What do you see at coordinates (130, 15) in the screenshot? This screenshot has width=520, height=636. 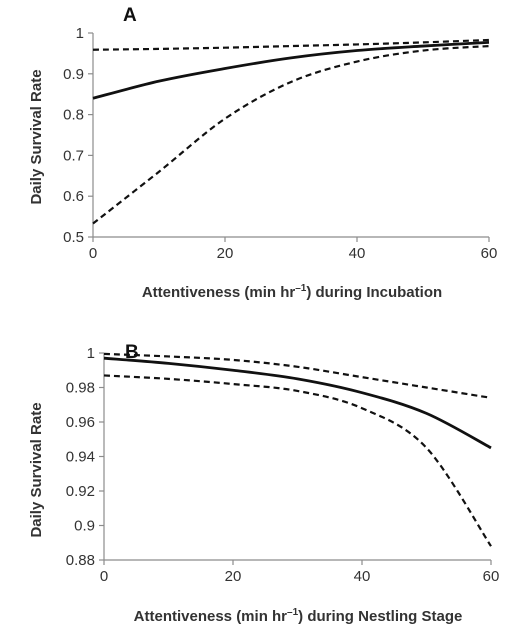 I see `panel-letter: A` at bounding box center [130, 15].